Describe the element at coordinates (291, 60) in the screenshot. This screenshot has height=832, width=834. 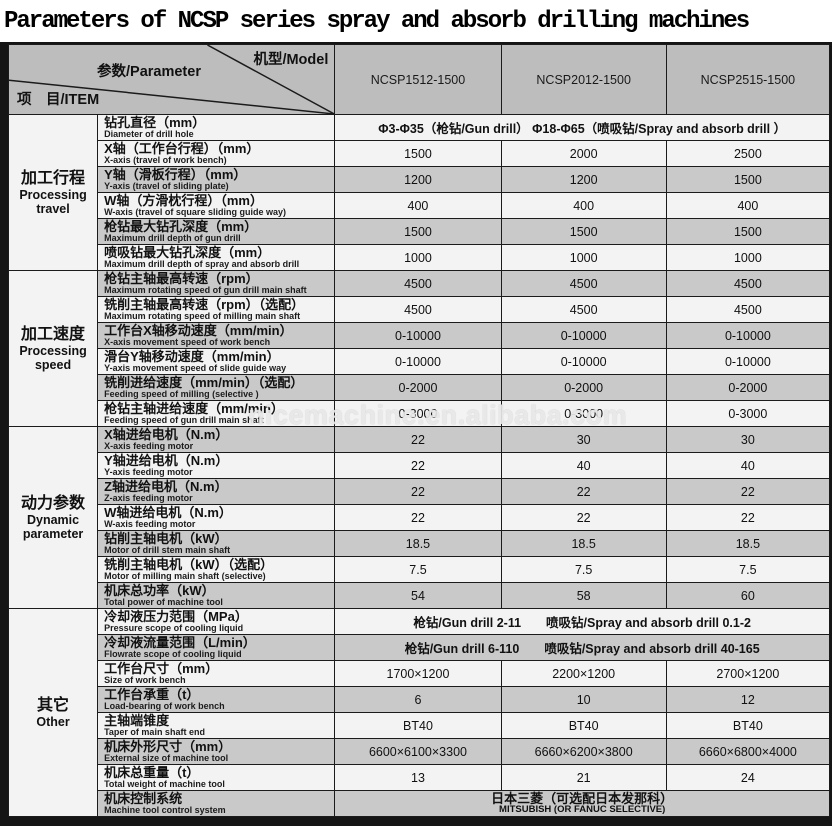
I see `model-axis-label: 机型/Model` at that location.